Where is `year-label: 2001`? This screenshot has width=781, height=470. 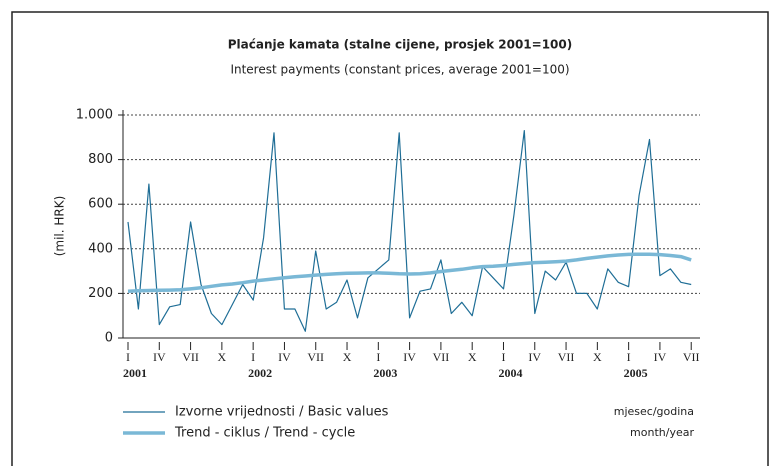 year-label: 2001 is located at coordinates (135, 373).